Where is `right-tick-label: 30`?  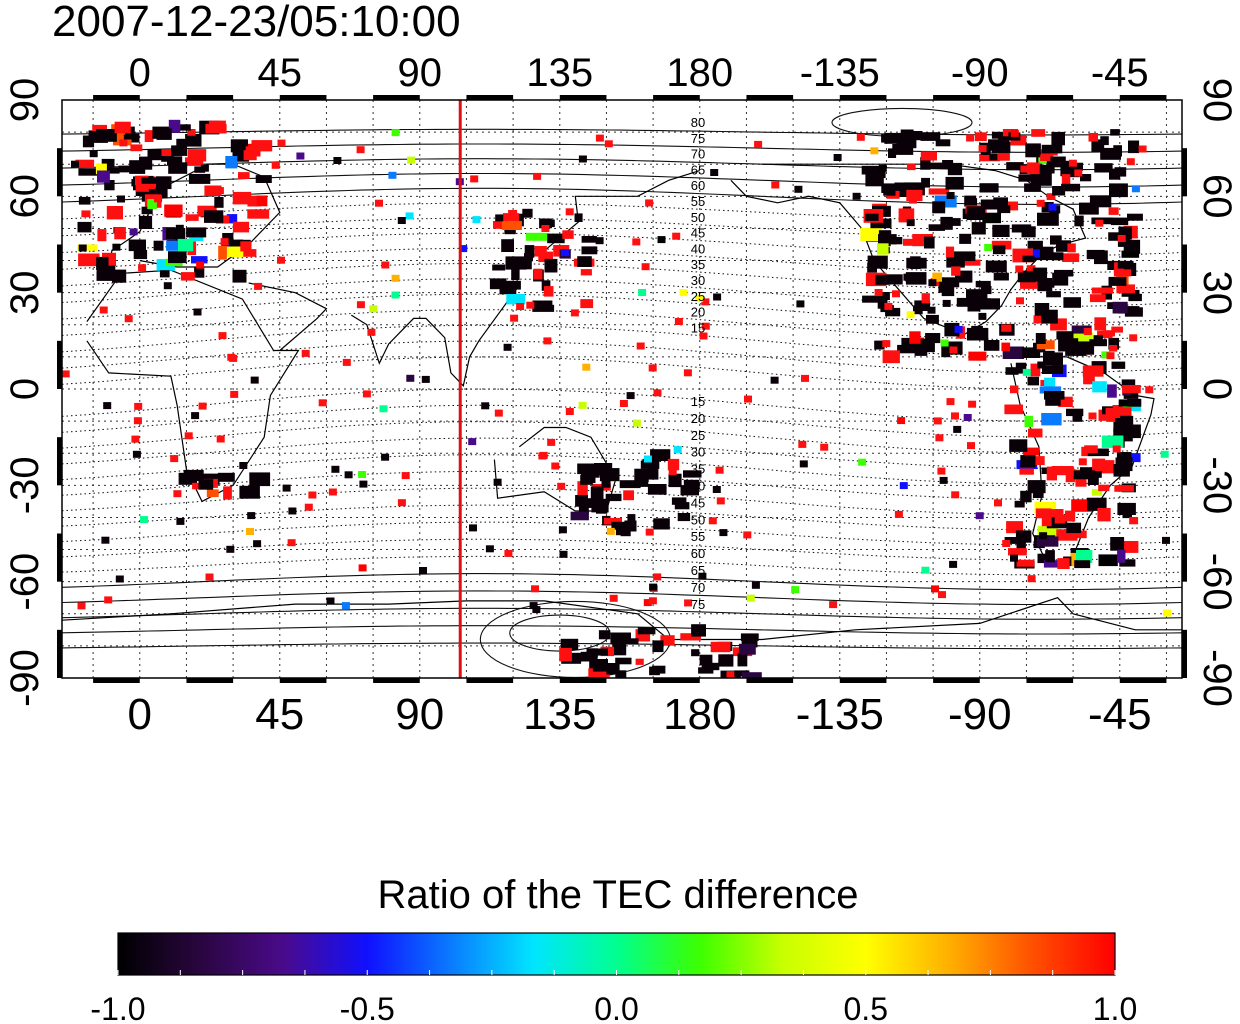
right-tick-label: 30 is located at coordinates (1217, 292).